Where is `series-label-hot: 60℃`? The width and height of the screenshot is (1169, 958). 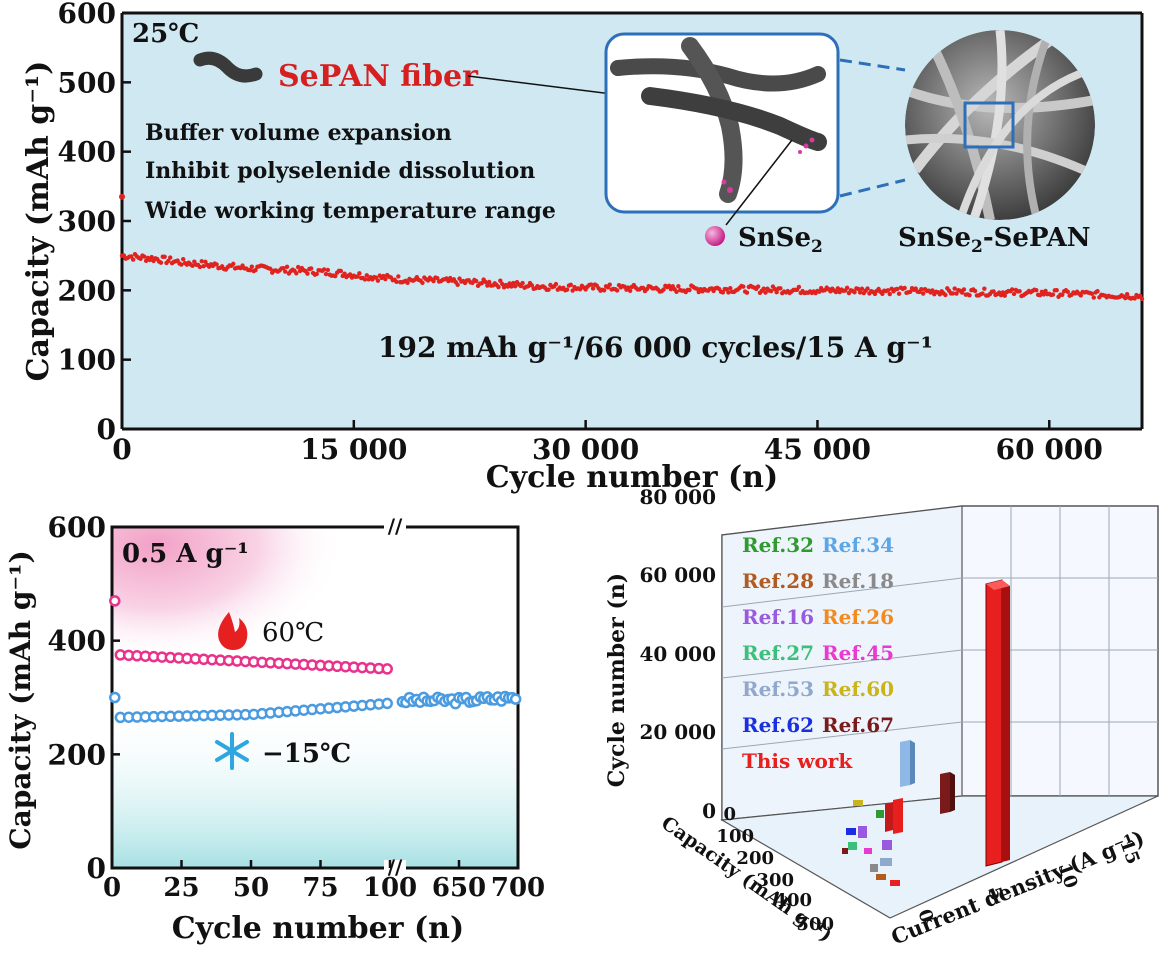
series-label-hot: 60℃ is located at coordinates (293, 633).